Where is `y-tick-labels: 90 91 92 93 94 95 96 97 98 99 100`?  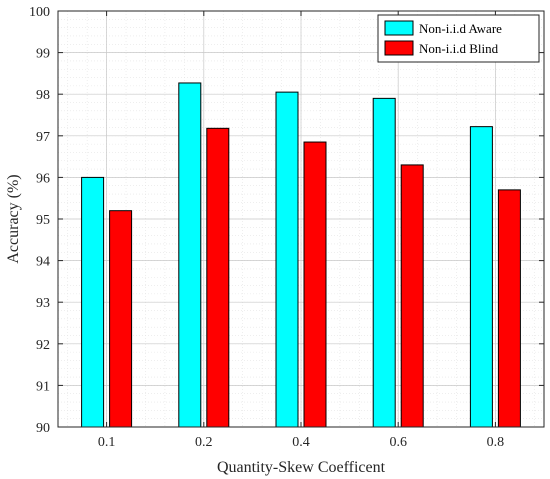
y-tick-labels: 90 91 92 93 94 95 96 97 98 99 100 is located at coordinates (39, 220).